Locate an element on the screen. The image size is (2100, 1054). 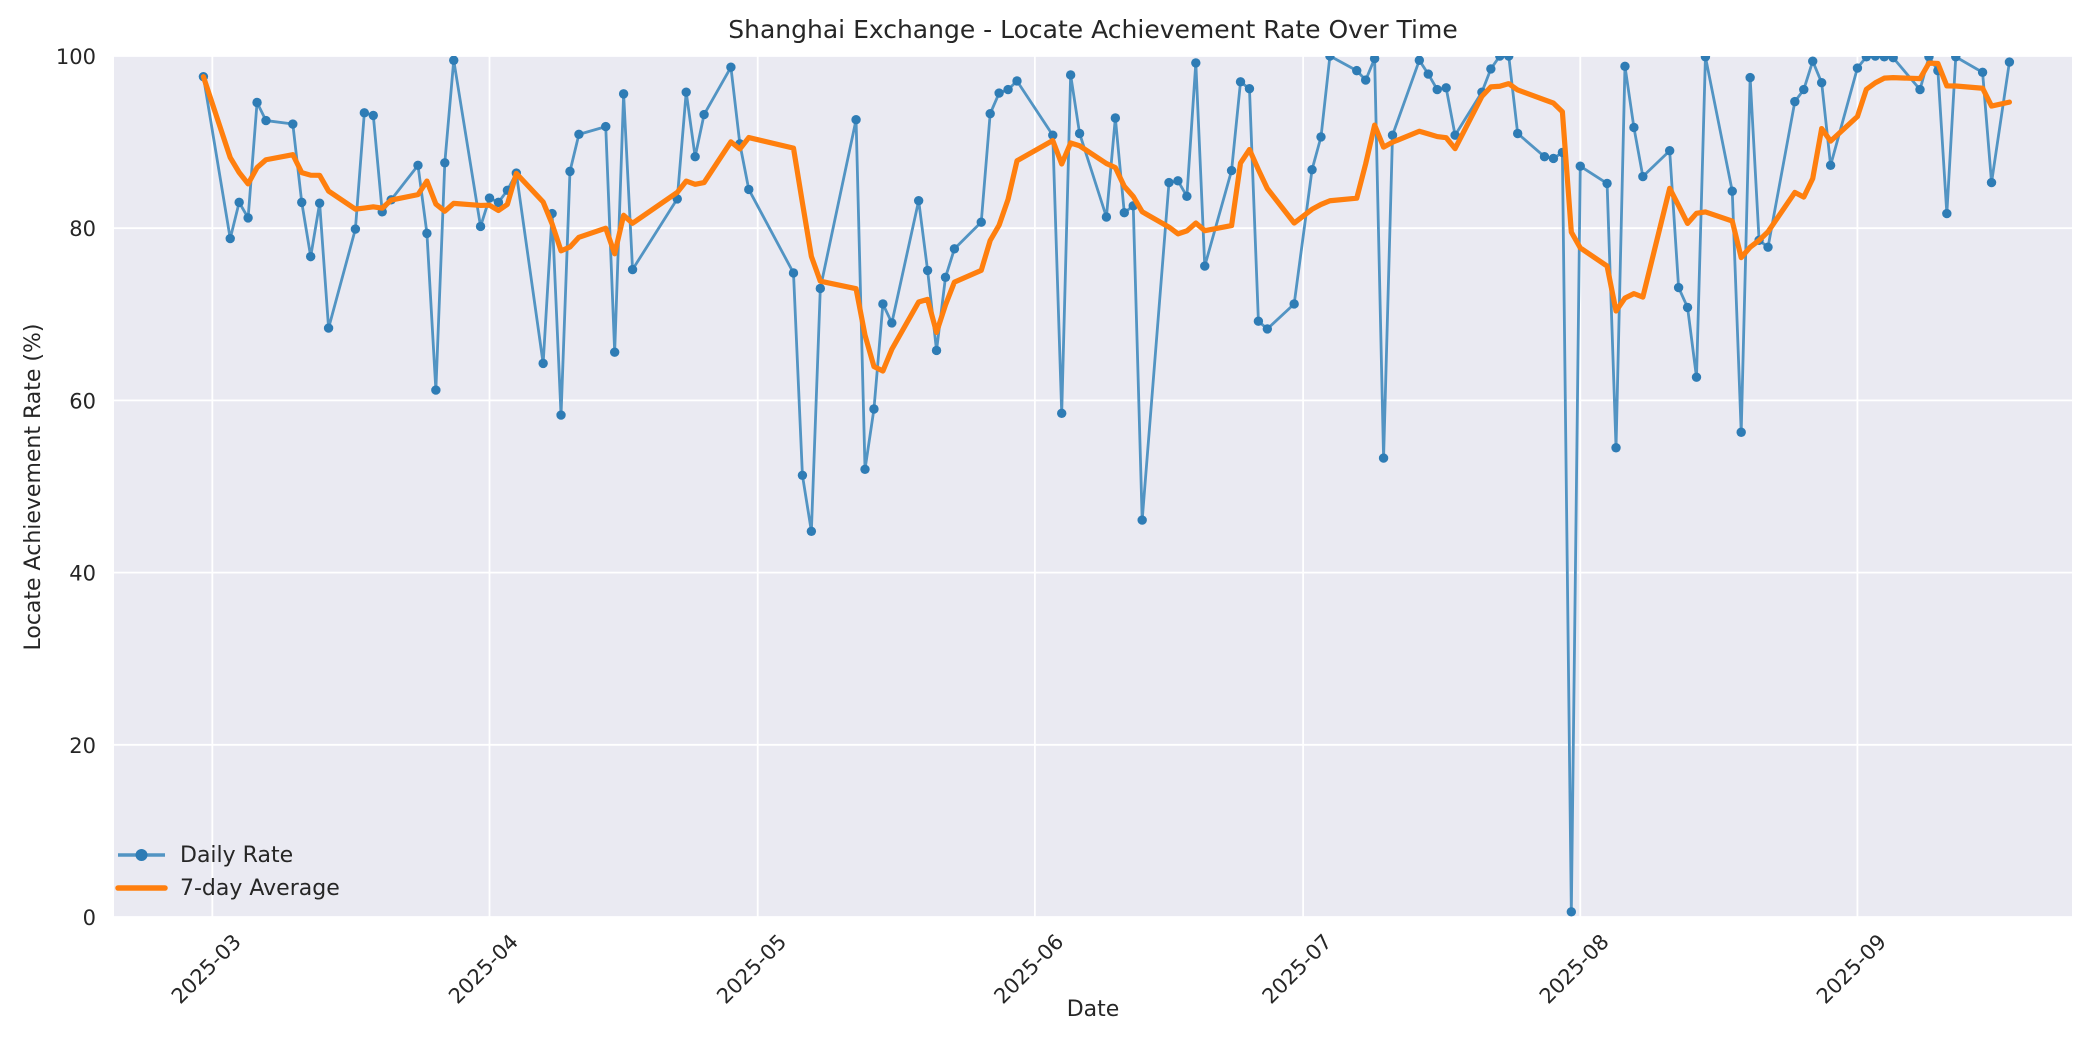
x-tick-label: 2025-07 is located at coordinates (1297, 969).